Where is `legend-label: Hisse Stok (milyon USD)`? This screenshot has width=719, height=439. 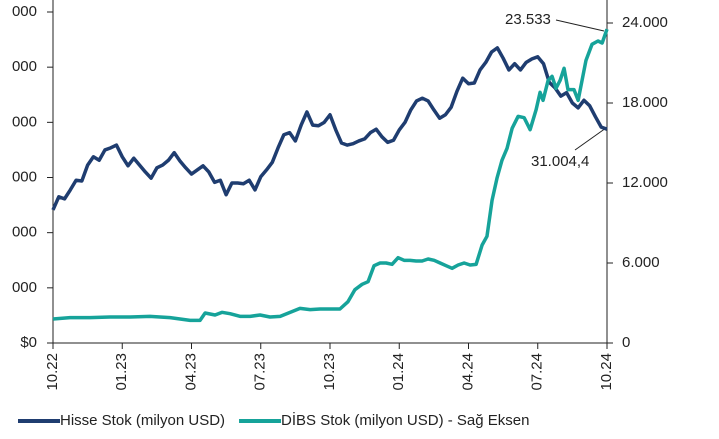
legend-label: Hisse Stok (milyon USD) is located at coordinates (142, 420).